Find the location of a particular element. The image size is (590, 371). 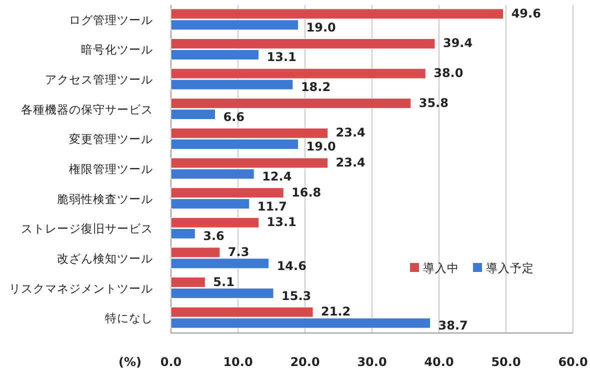

data-label: 6.6 is located at coordinates (233, 117).